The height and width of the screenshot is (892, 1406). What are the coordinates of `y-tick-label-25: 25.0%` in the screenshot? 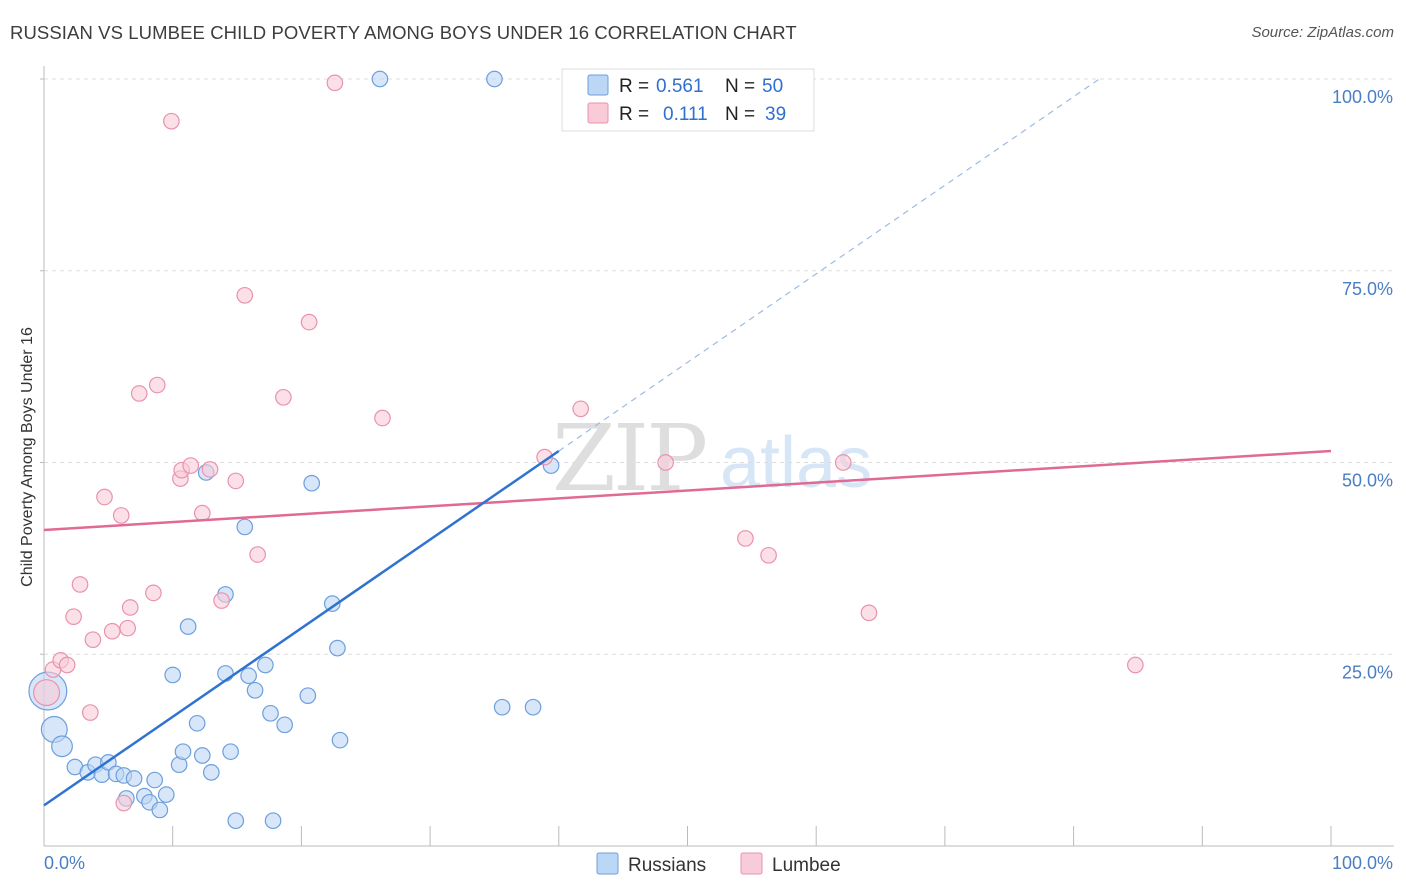 It's located at (1367, 672).